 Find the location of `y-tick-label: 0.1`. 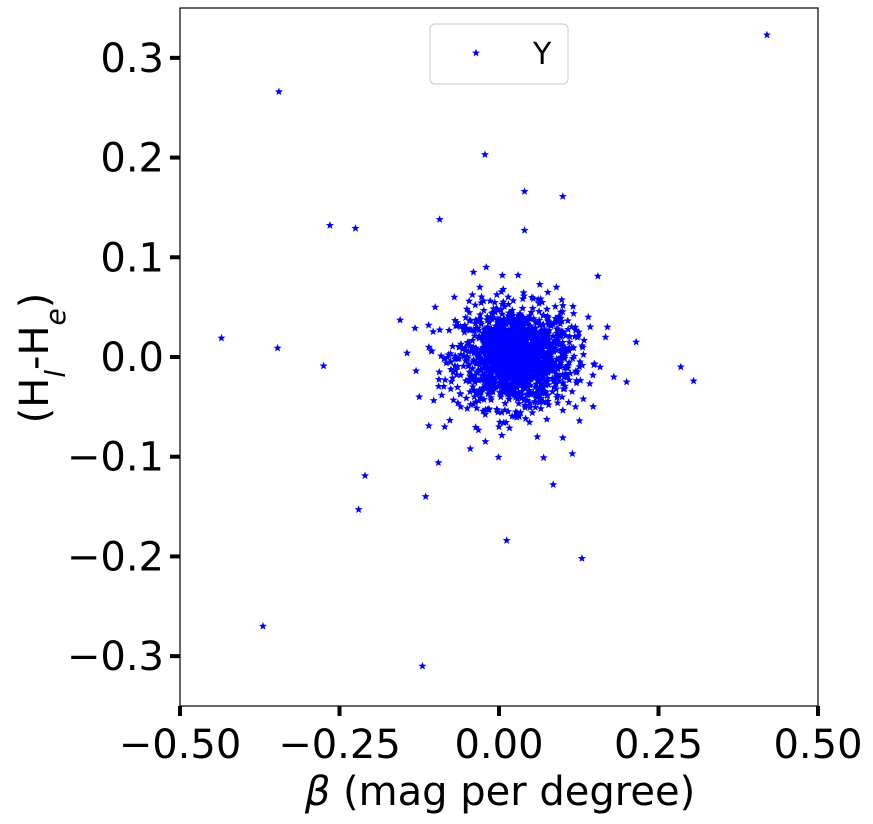

y-tick-label: 0.1 is located at coordinates (132, 258).